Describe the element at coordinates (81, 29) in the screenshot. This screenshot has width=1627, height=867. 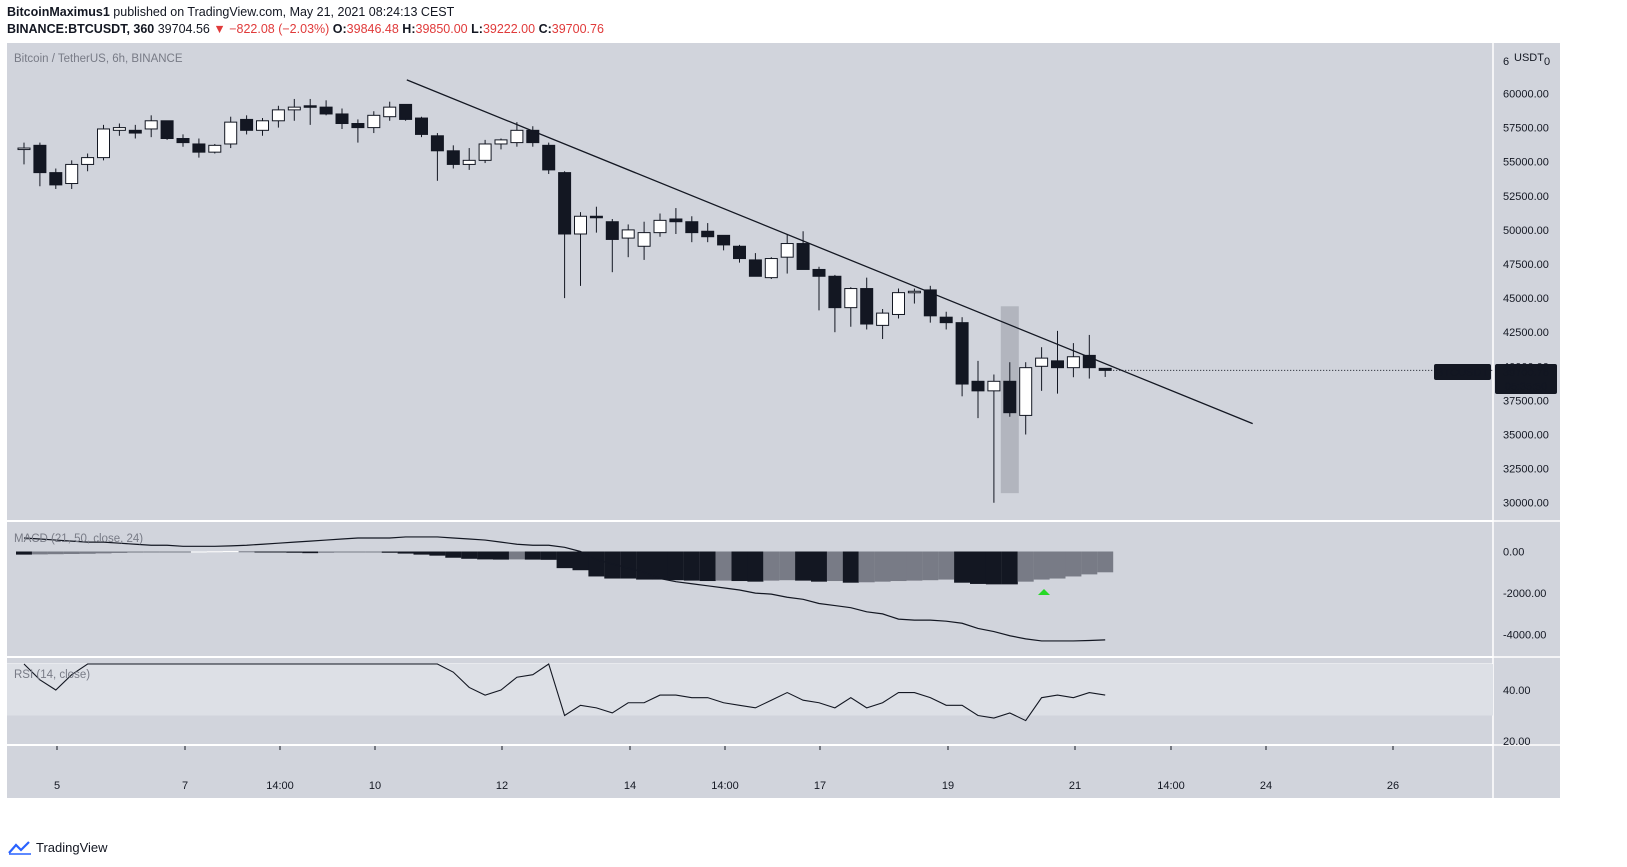
I see `symbol-label: BINANCE:BTCUSDT, 360` at that location.